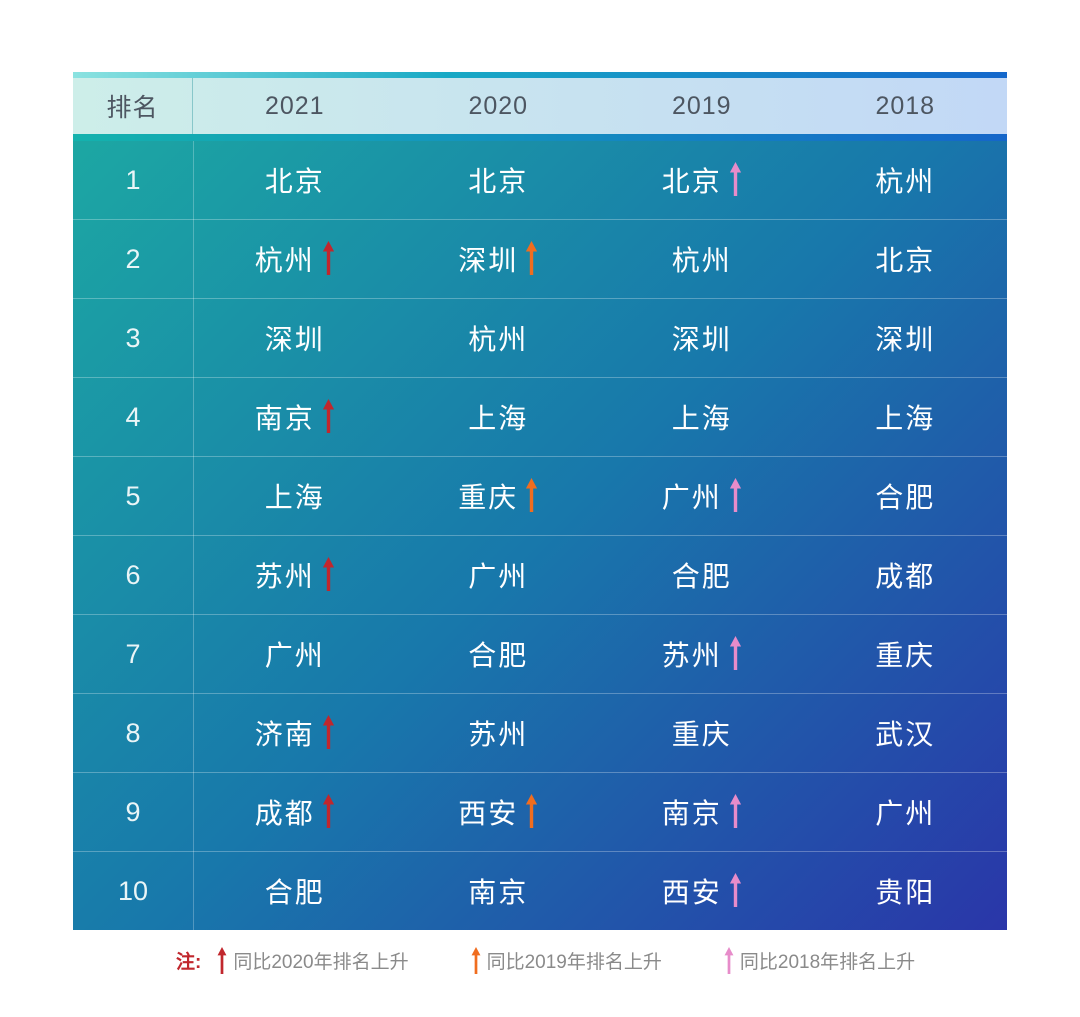  What do you see at coordinates (133, 811) in the screenshot?
I see `rank-number: 9` at bounding box center [133, 811].